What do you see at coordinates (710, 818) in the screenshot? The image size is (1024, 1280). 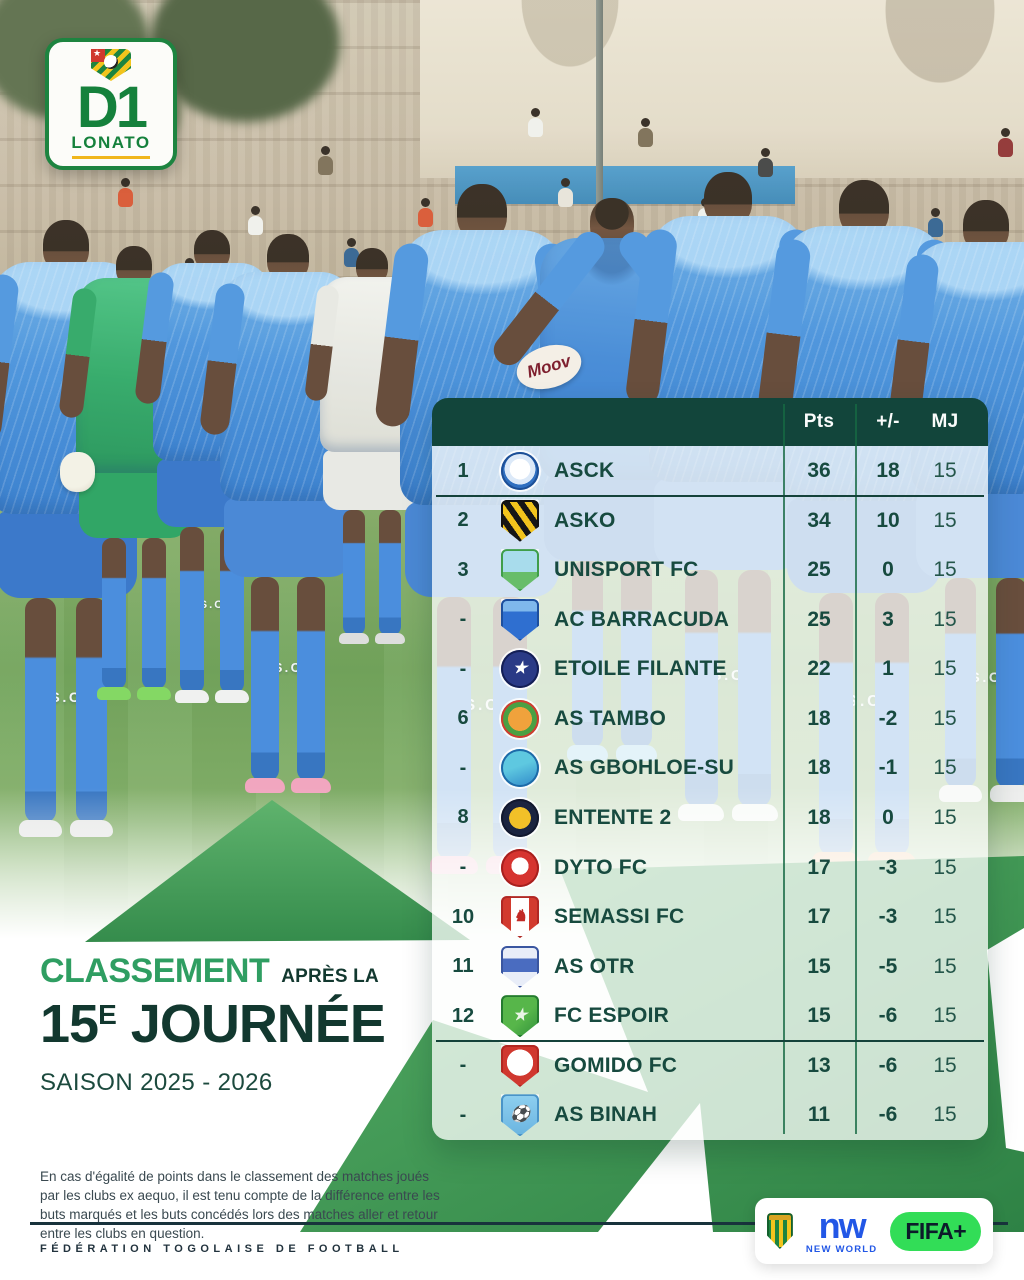 I see `table-row: 8 ENTENTE 2 18 0 15` at bounding box center [710, 818].